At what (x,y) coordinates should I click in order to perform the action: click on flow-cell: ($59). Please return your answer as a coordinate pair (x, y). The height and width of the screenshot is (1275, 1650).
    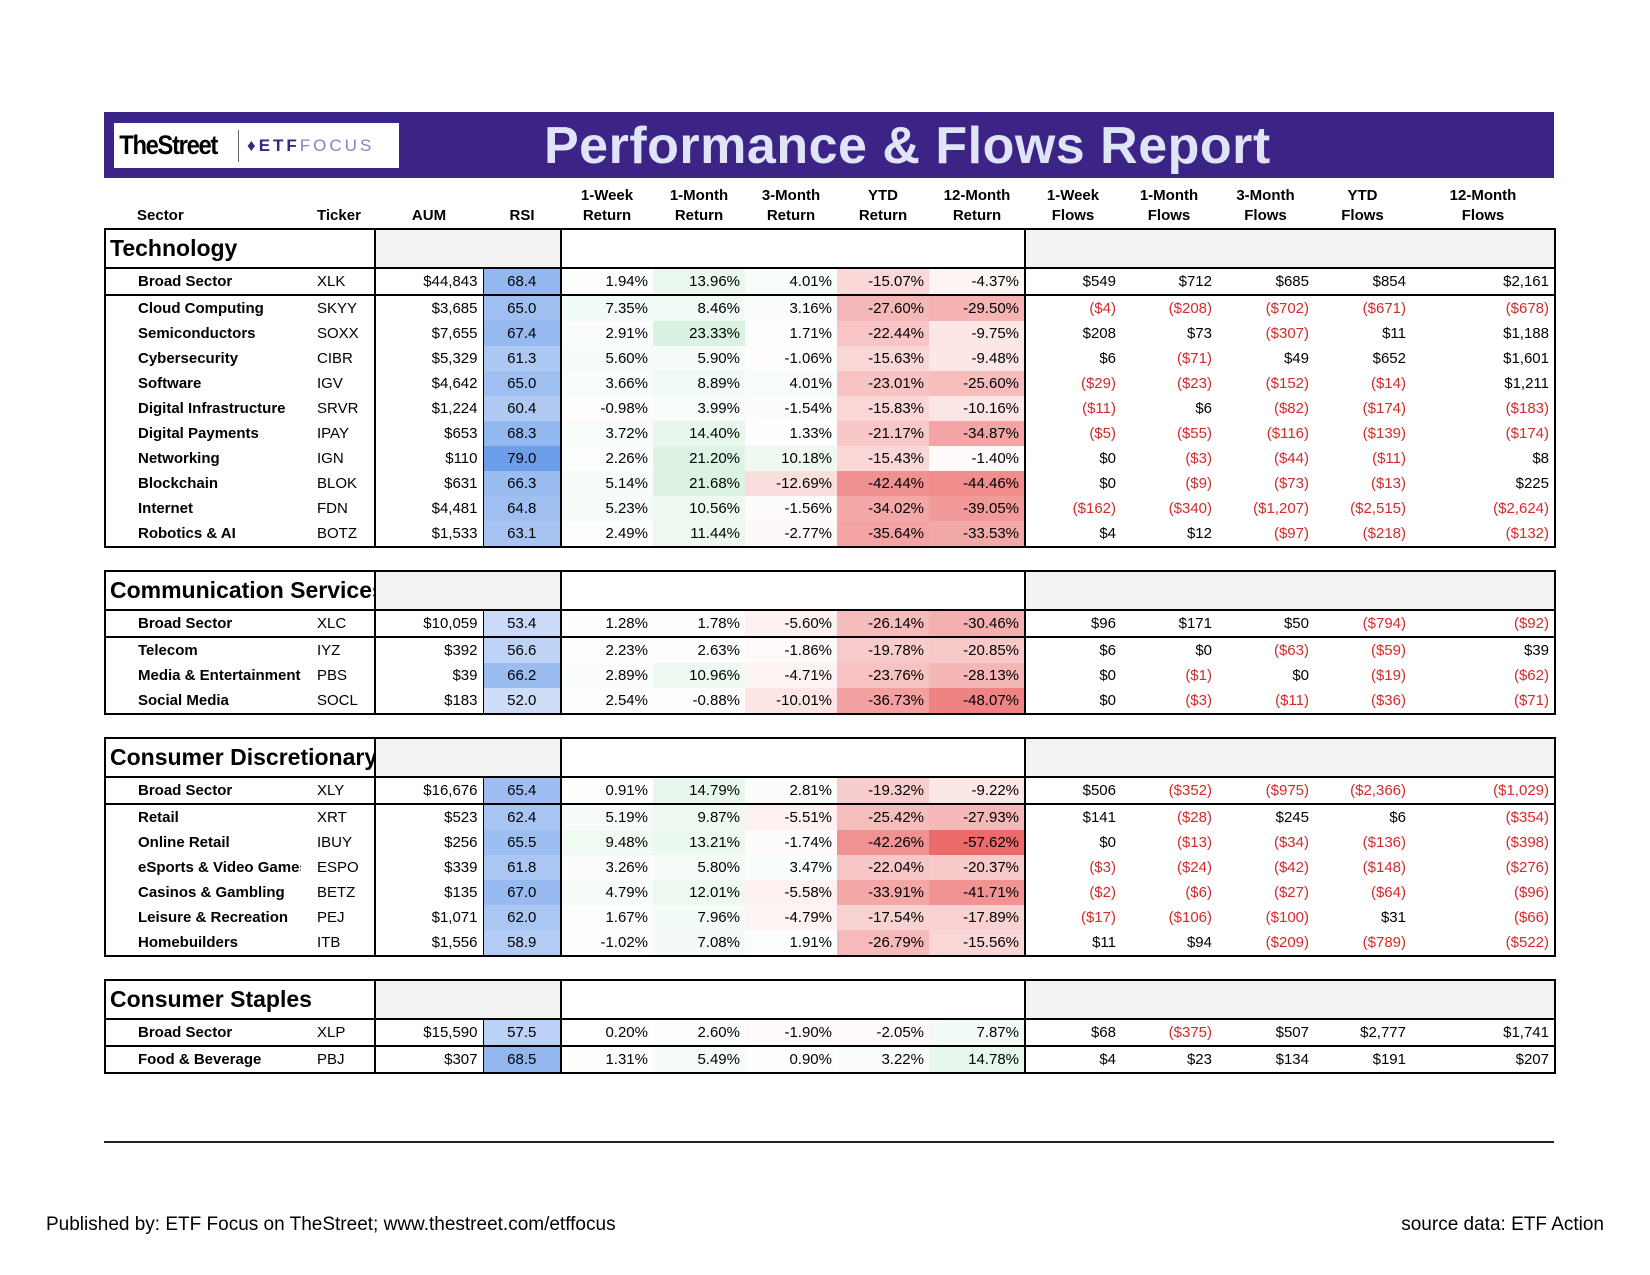
    Looking at the image, I should click on (1388, 650).